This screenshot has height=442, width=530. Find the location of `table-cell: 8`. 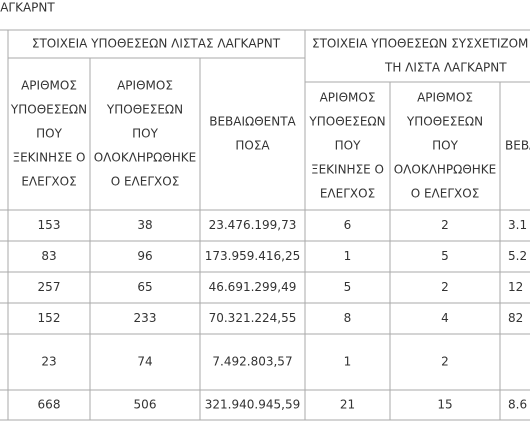

table-cell: 8 is located at coordinates (348, 318).